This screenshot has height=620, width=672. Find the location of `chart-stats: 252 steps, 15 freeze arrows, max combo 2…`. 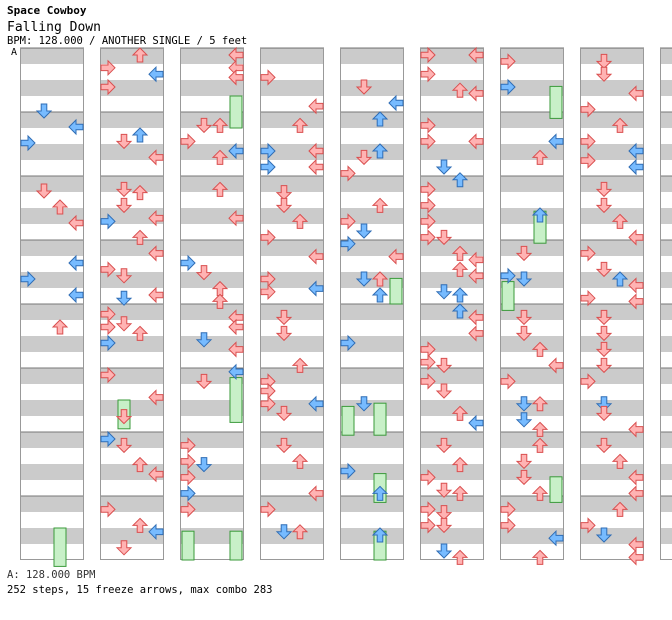

chart-stats: 252 steps, 15 freeze arrows, max combo 2… is located at coordinates (140, 590).